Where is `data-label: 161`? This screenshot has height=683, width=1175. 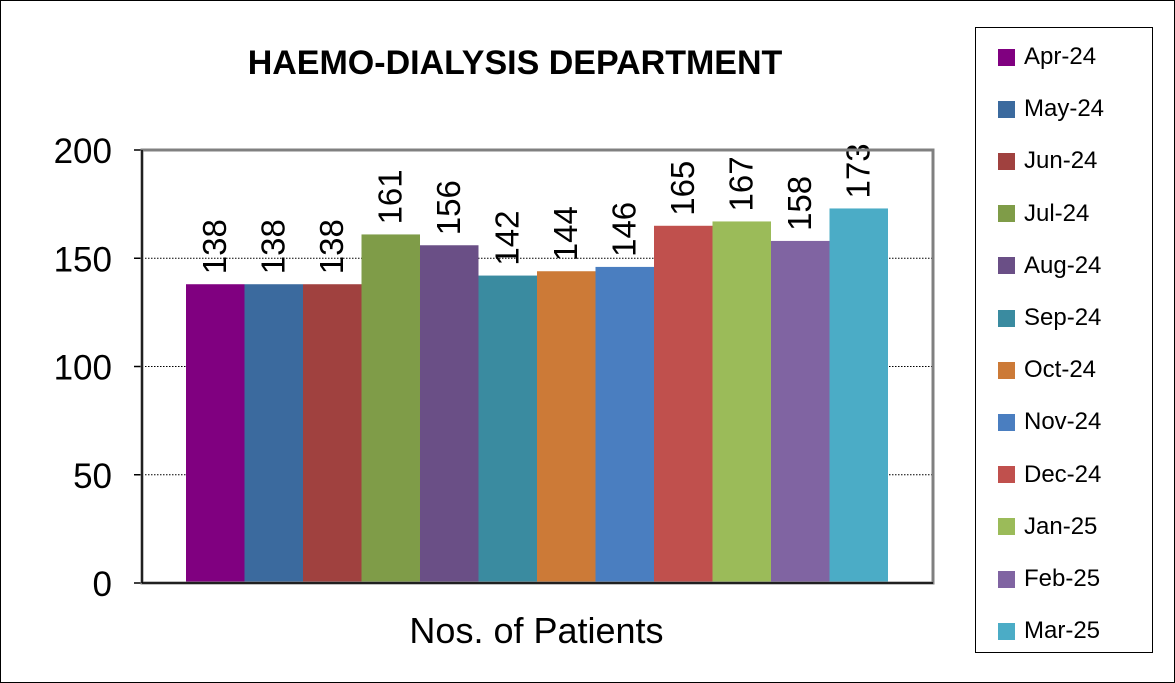
data-label: 161 is located at coordinates (390, 196).